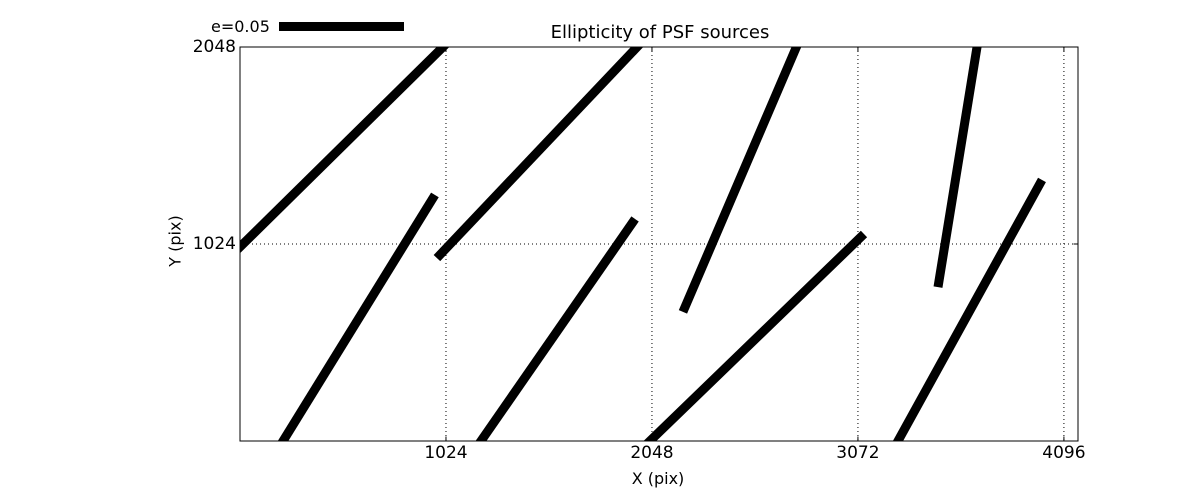 This screenshot has width=1200, height=490. I want to click on y-tick-label-1024: 1024, so click(214, 244).